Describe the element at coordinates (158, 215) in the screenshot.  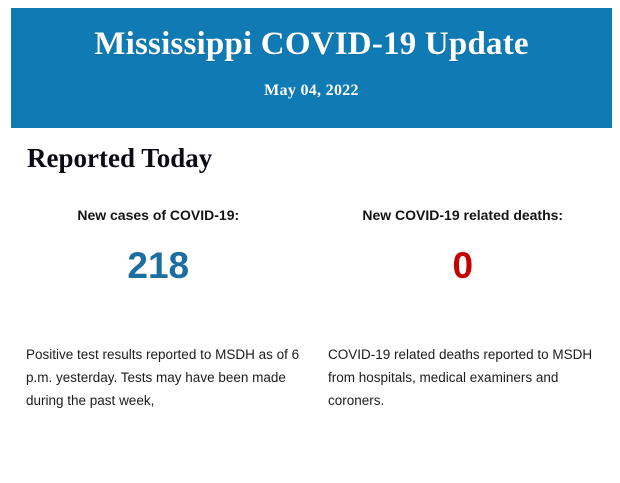
I see `stat-label-new-cases: New cases of COVID-19:` at that location.